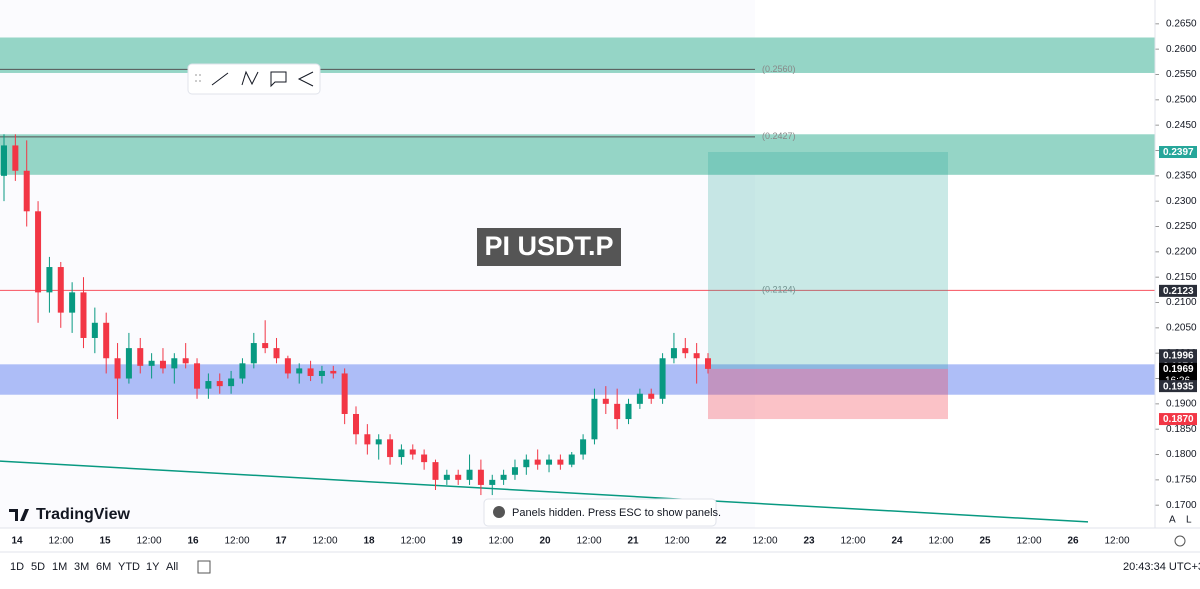 The height and width of the screenshot is (589, 1200). What do you see at coordinates (545, 541) in the screenshot?
I see `x-tick-label: 20` at bounding box center [545, 541].